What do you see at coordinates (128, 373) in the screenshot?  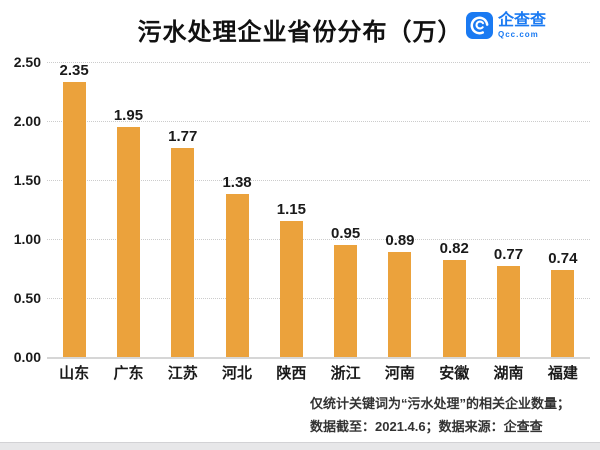 I see `x-tick-label: 广东` at bounding box center [128, 373].